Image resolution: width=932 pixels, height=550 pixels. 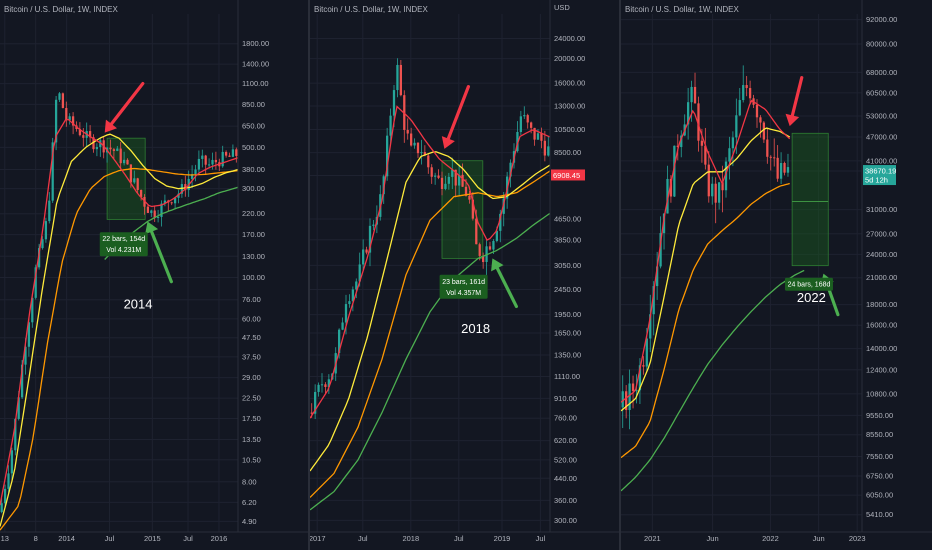 I want to click on price-tick-label: 9550.00, so click(x=879, y=415).